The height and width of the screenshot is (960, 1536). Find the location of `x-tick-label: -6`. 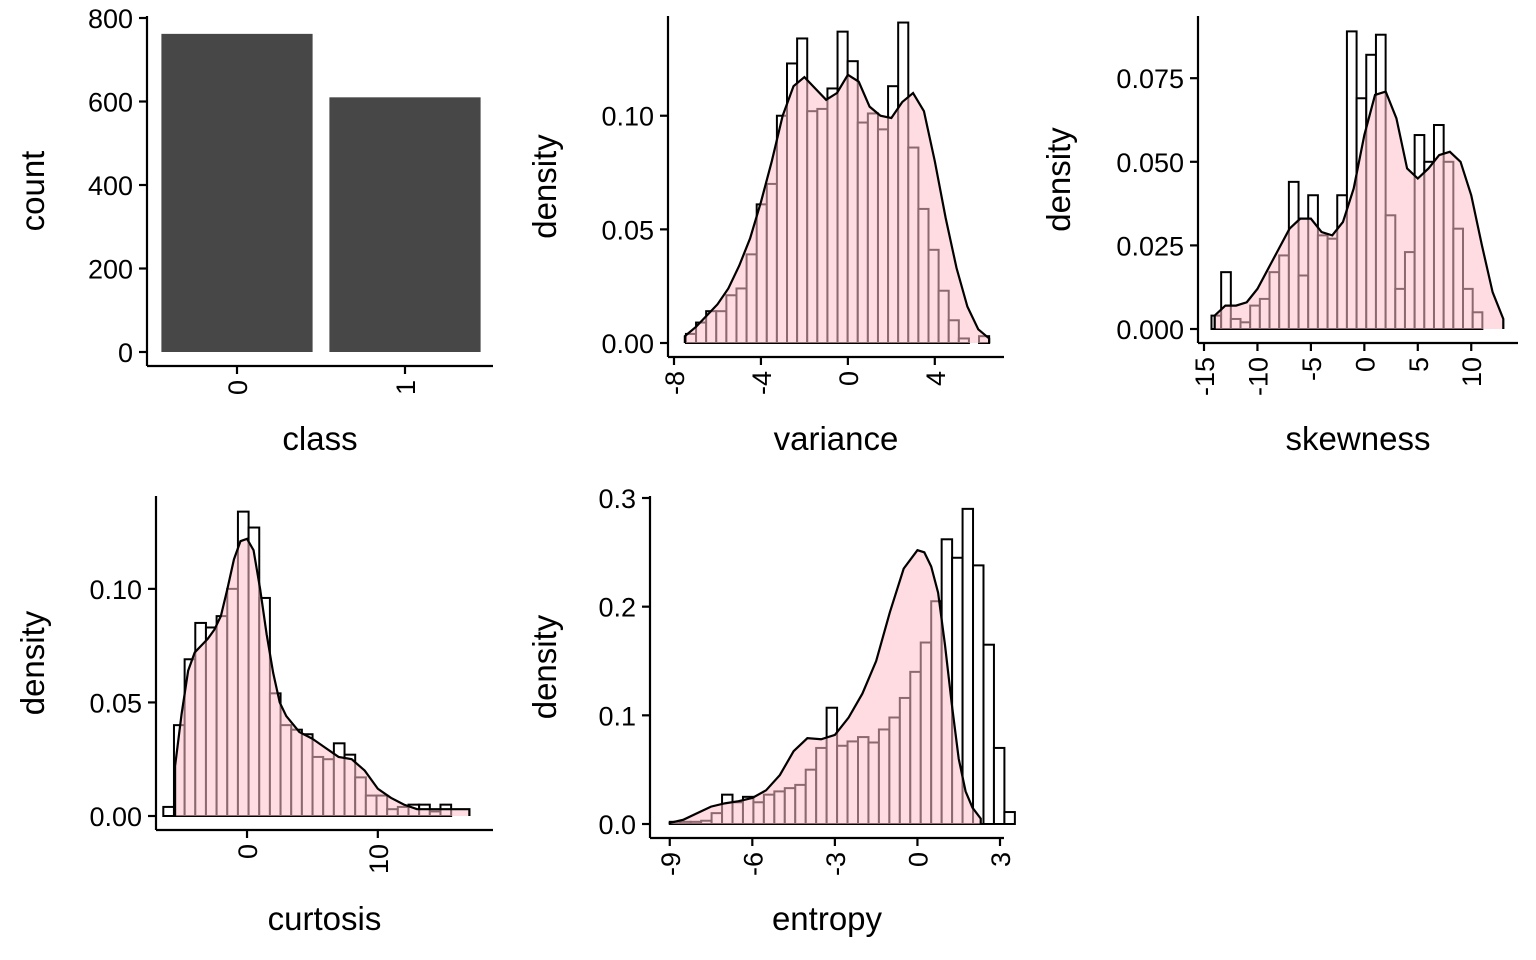

x-tick-label: -6 is located at coordinates (753, 864).